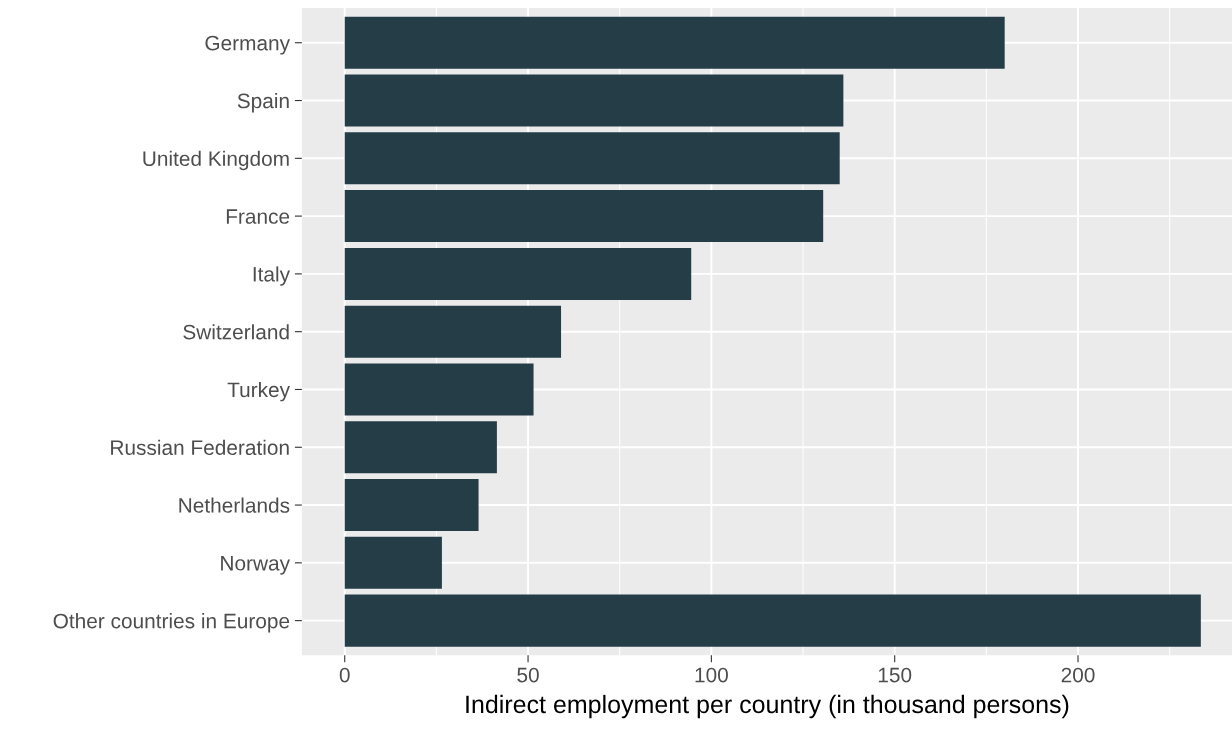 The height and width of the screenshot is (733, 1232). What do you see at coordinates (234, 505) in the screenshot?
I see `y-tick-label: Netherlands` at bounding box center [234, 505].